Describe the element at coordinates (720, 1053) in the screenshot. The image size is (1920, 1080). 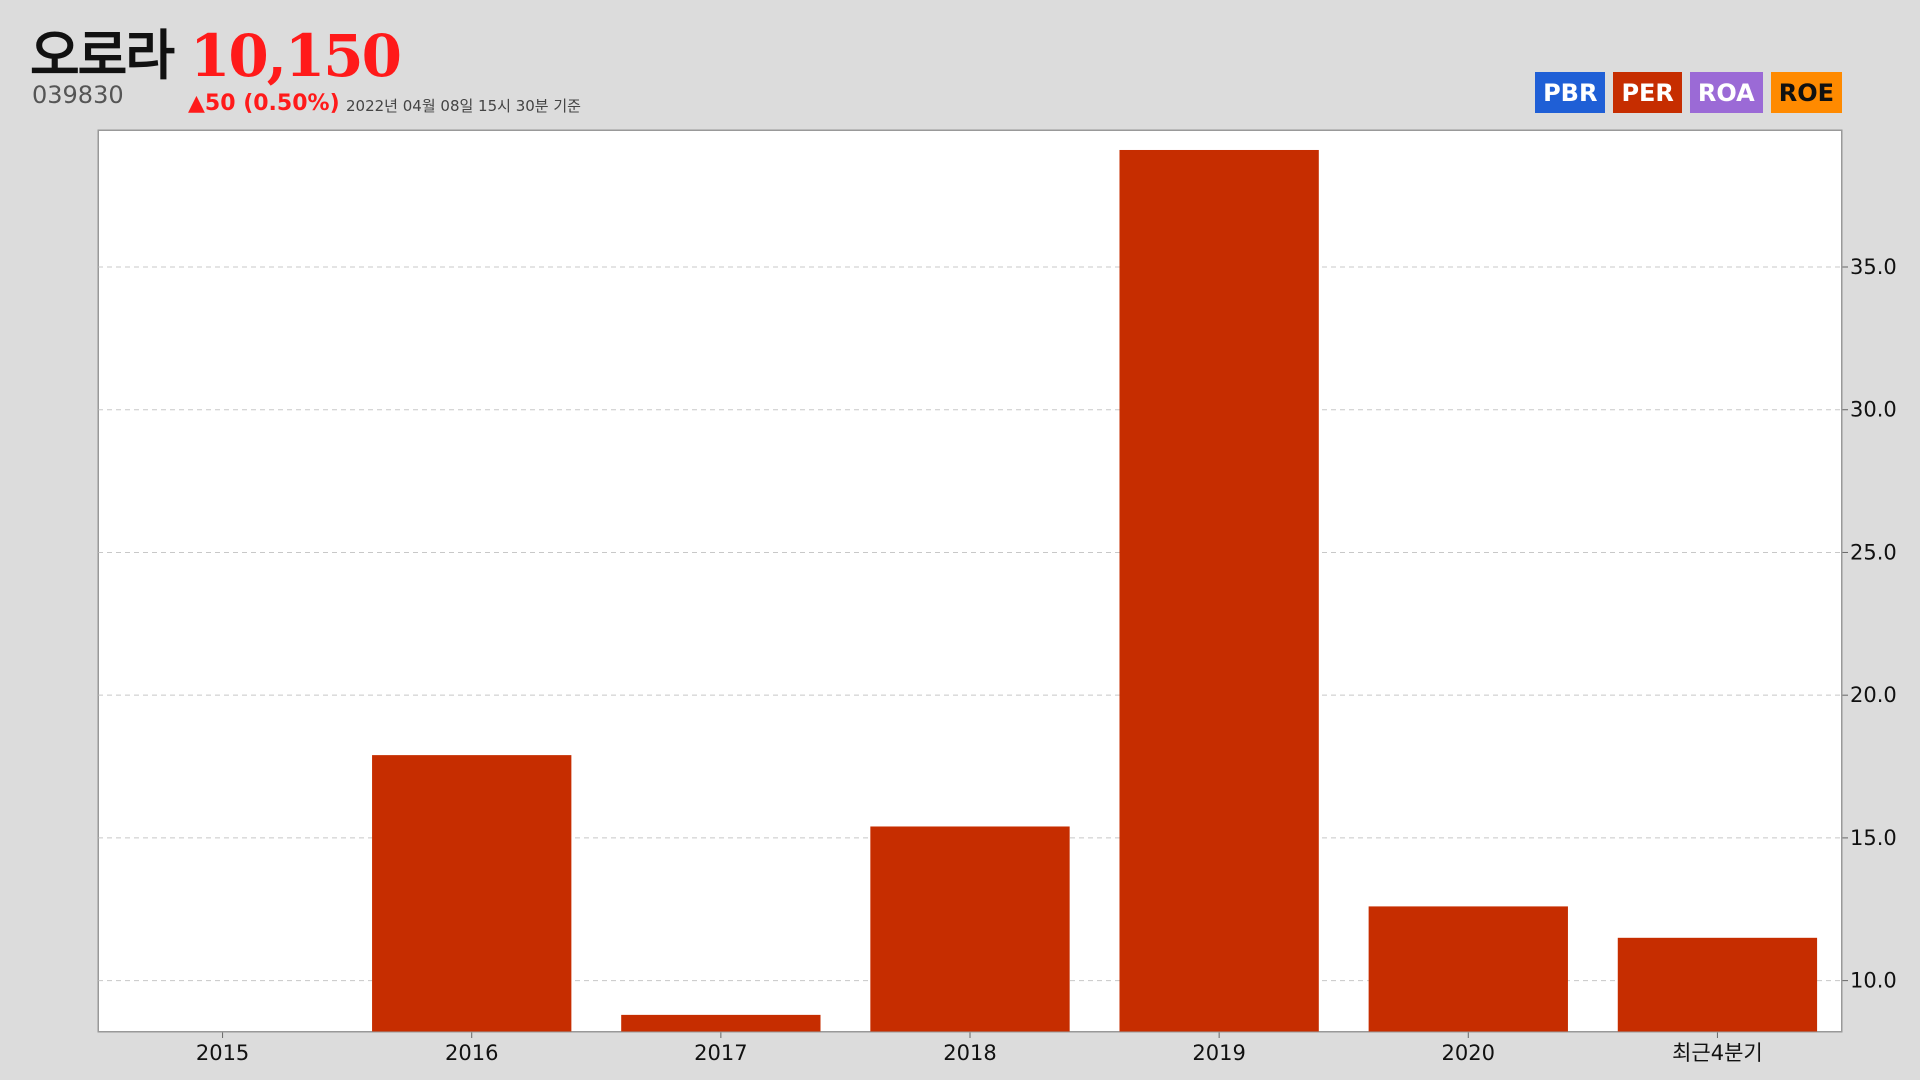
I see `x-tick-label: 2017` at that location.